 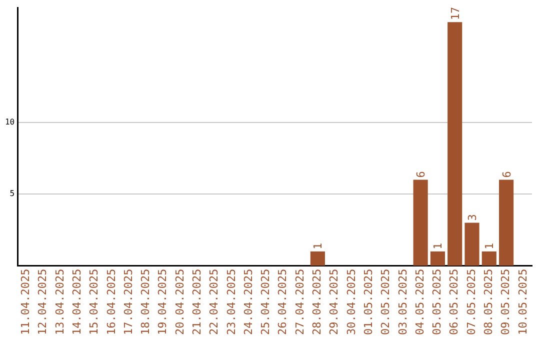 What do you see at coordinates (317, 302) in the screenshot?
I see `x-tick-label: 28.04.2025` at bounding box center [317, 302].